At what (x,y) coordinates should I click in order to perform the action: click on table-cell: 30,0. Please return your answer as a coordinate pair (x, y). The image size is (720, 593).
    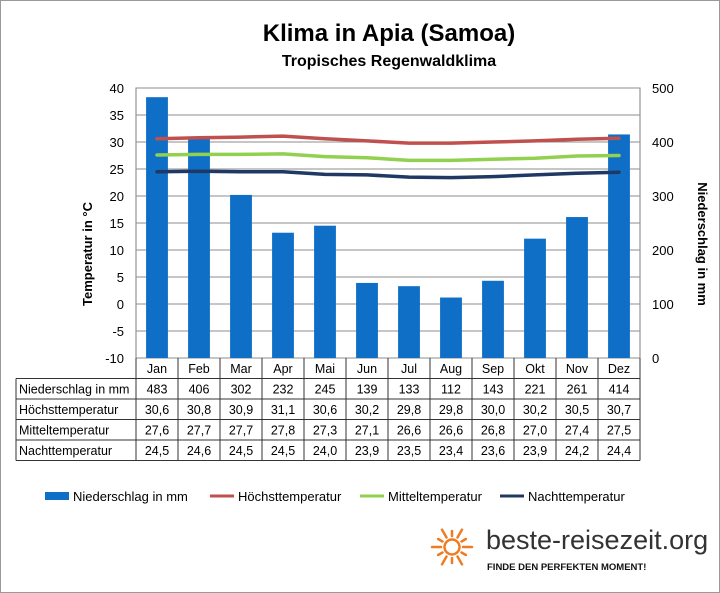
    Looking at the image, I should click on (493, 410).